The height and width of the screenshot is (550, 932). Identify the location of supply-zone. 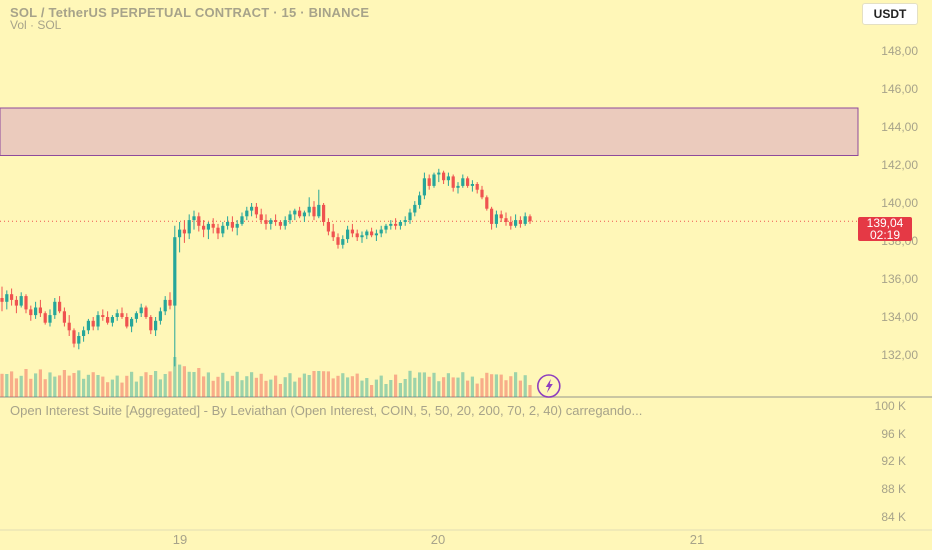
(429, 131).